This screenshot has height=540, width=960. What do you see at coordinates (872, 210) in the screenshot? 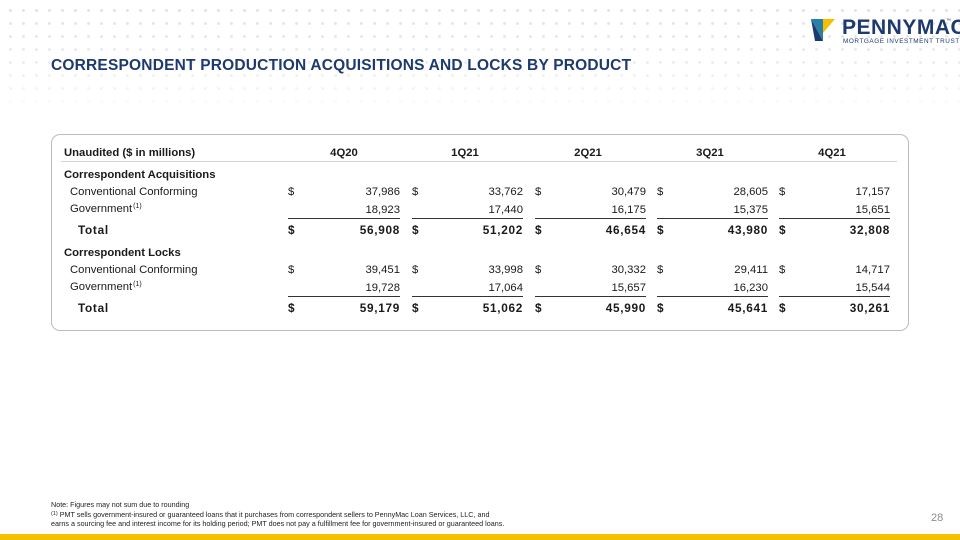
I see `table-cell: 15,651` at bounding box center [872, 210].